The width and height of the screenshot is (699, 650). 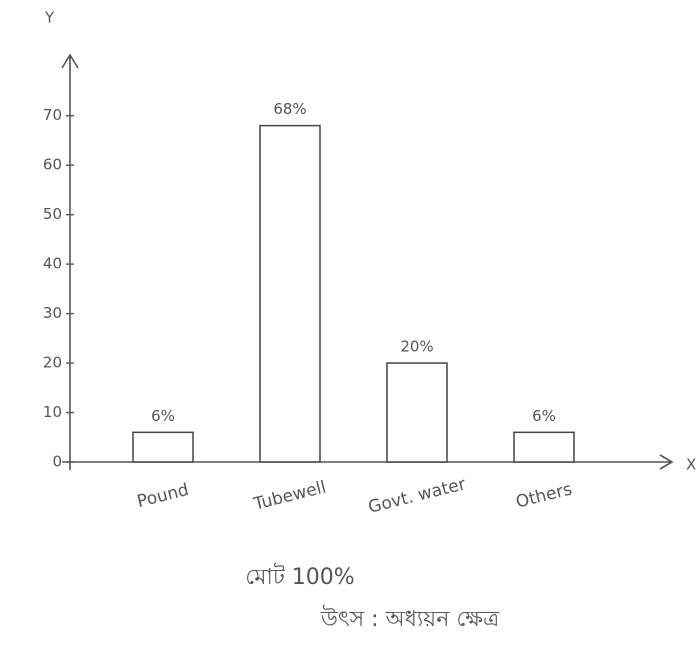 I want to click on y-tick-label: 20, so click(x=52, y=363).